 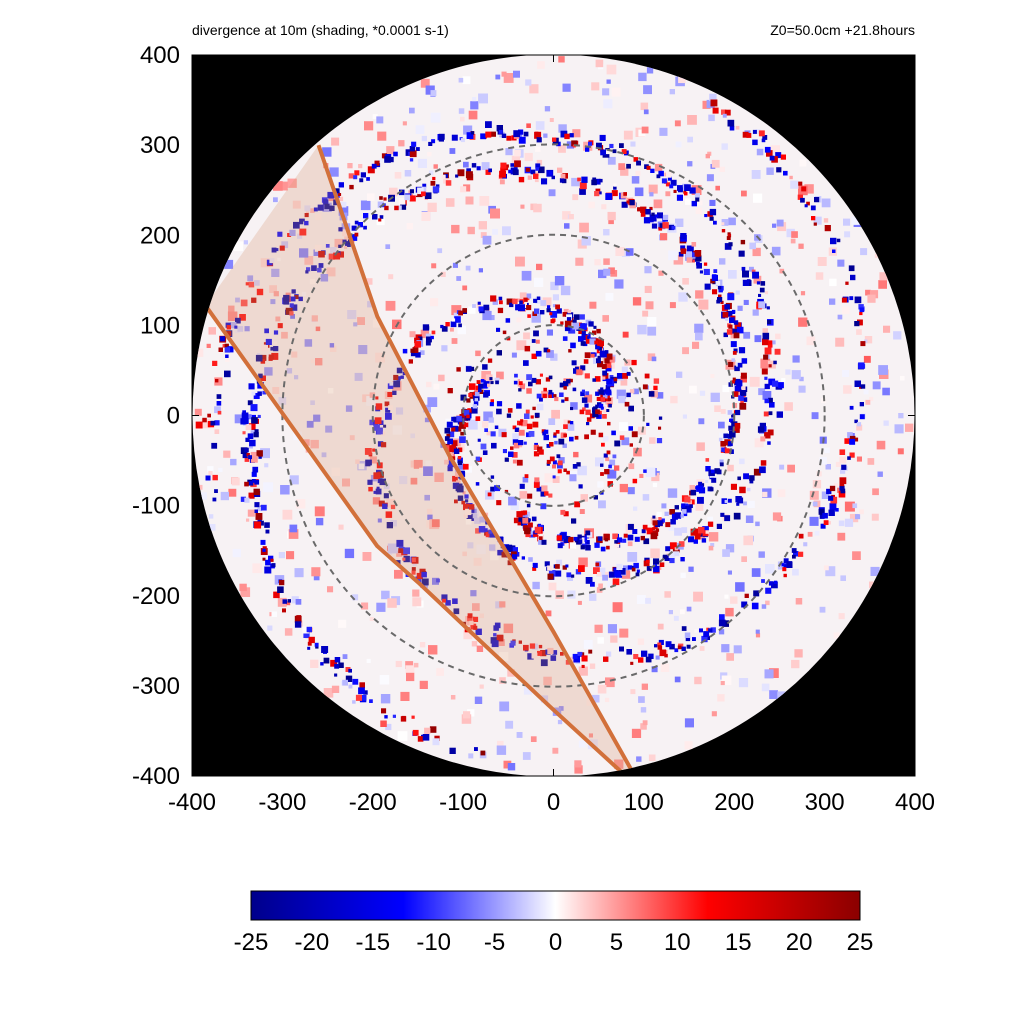 What do you see at coordinates (738, 942) in the screenshot?
I see `colorbar-tick-label: 15` at bounding box center [738, 942].